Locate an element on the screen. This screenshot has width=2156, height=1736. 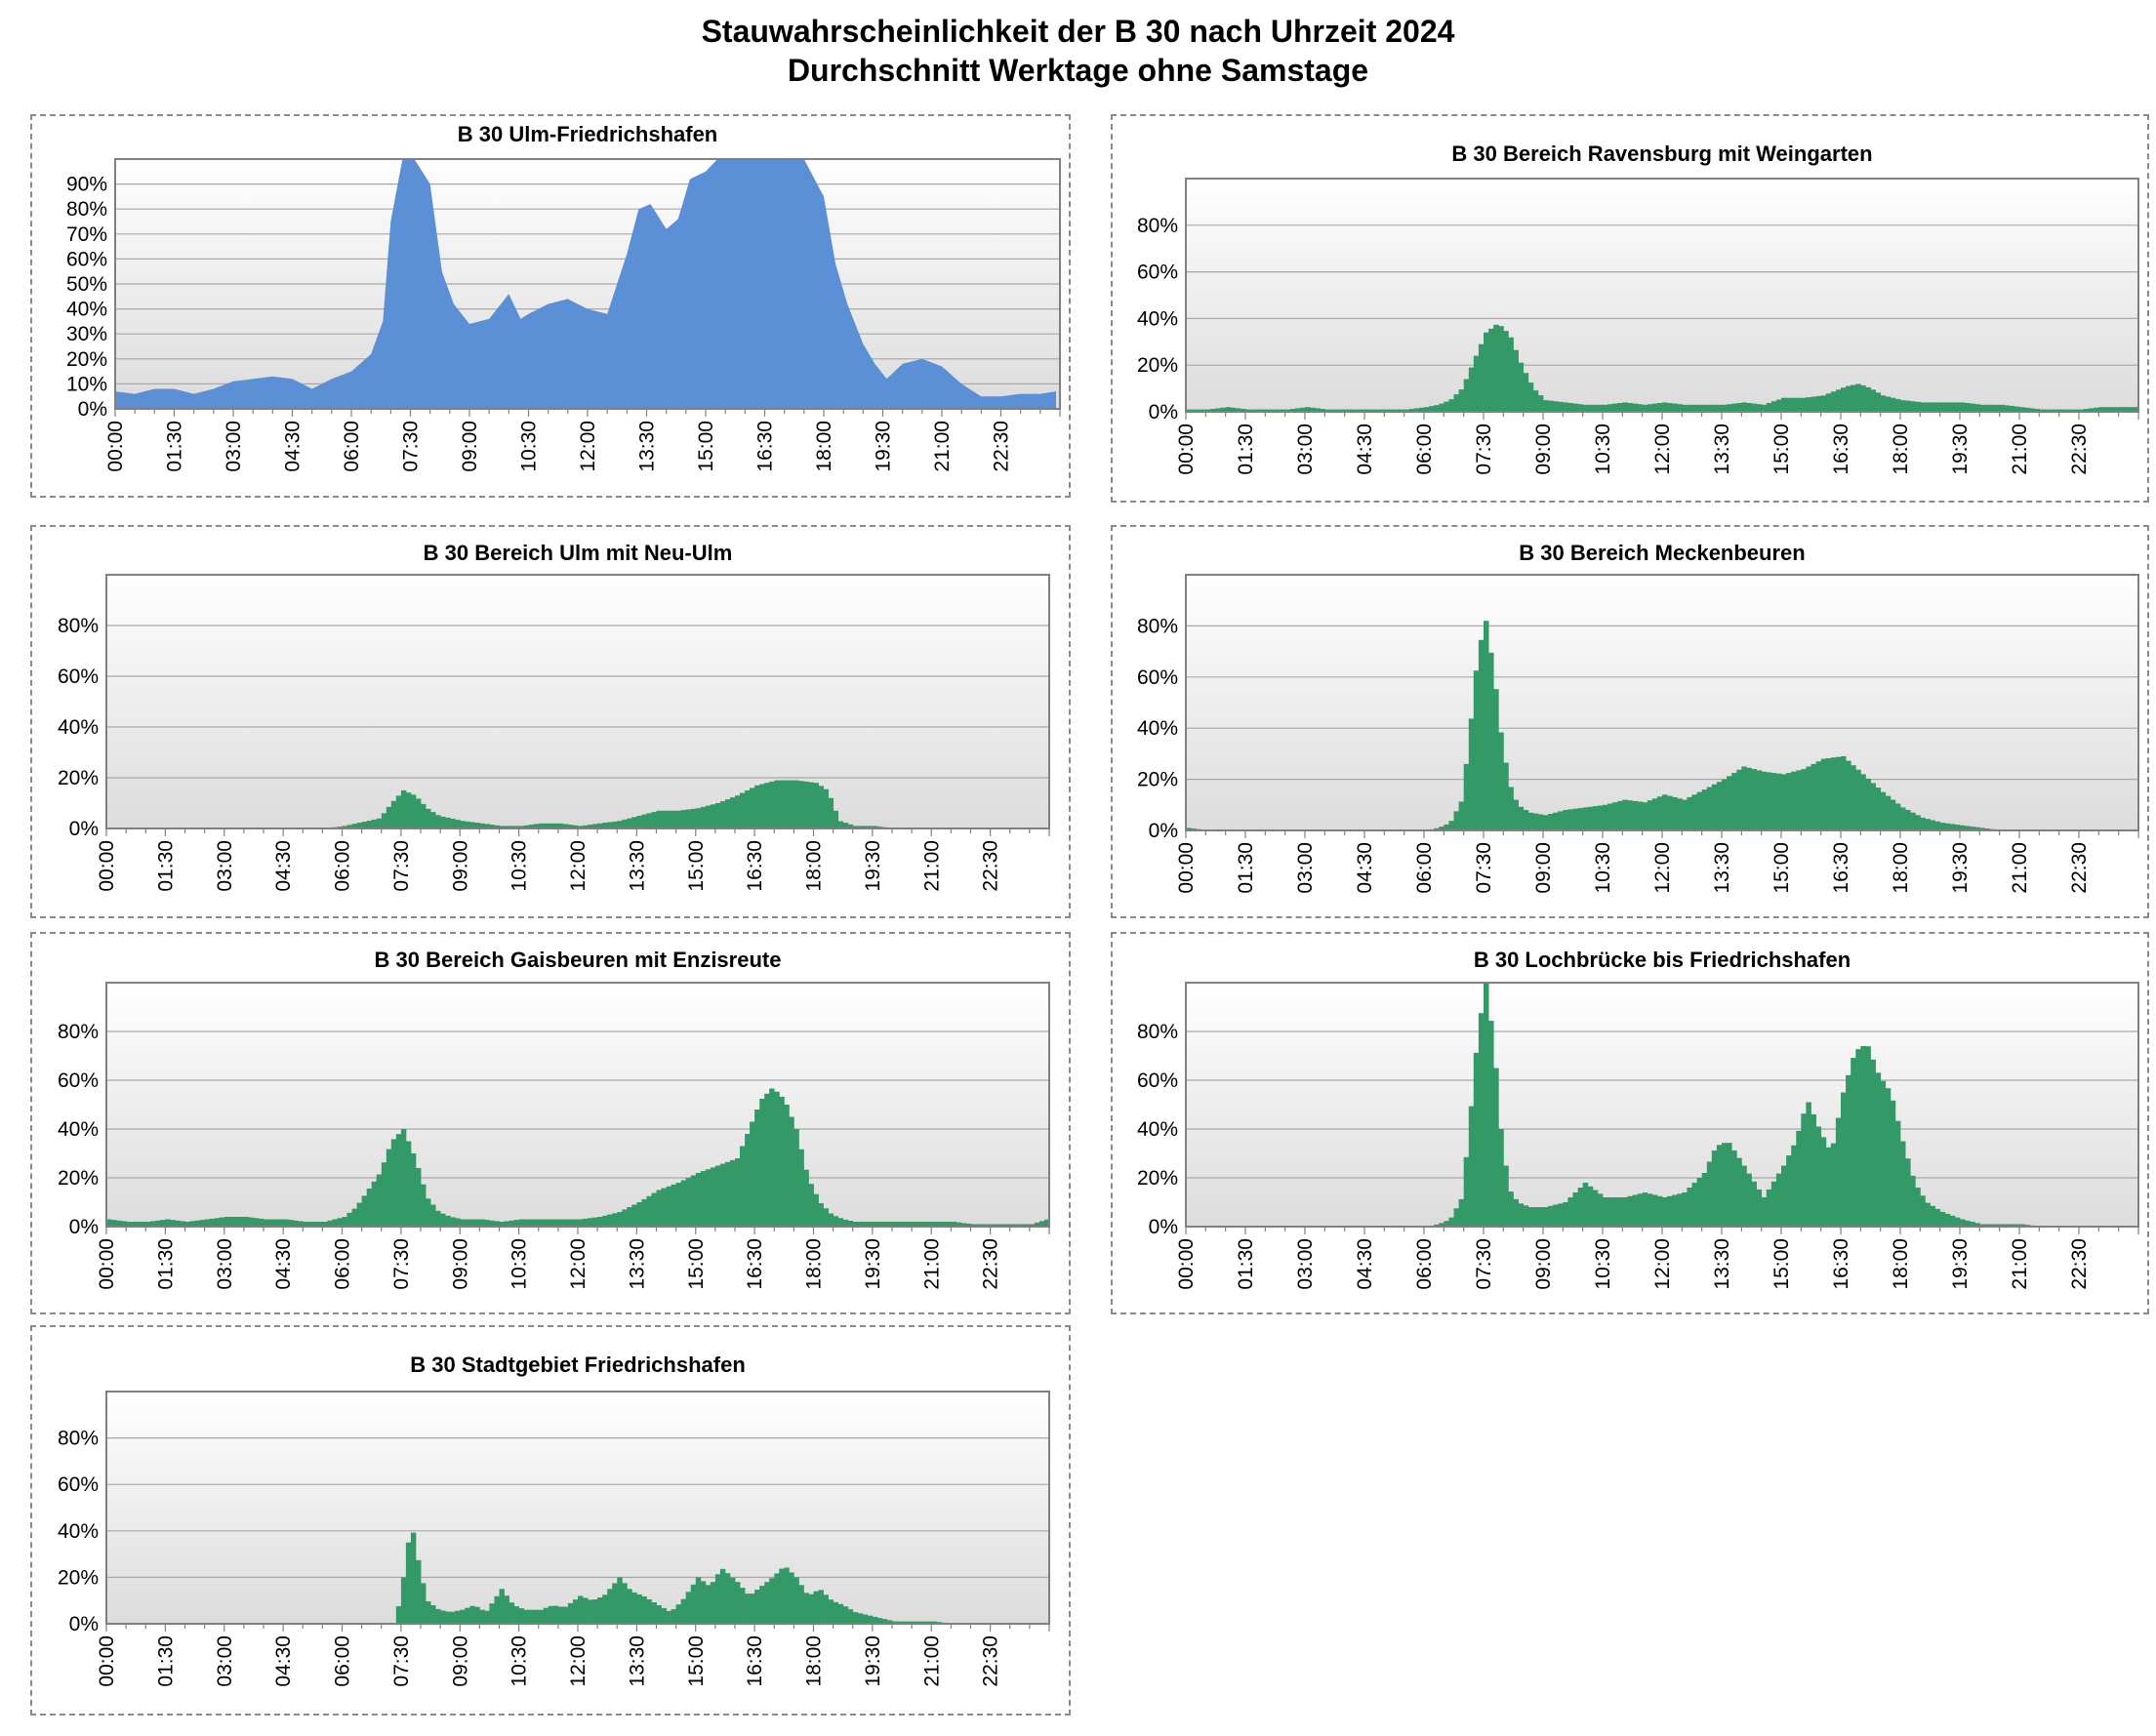
x-tick-label: 19:30 is located at coordinates (873, 1264).